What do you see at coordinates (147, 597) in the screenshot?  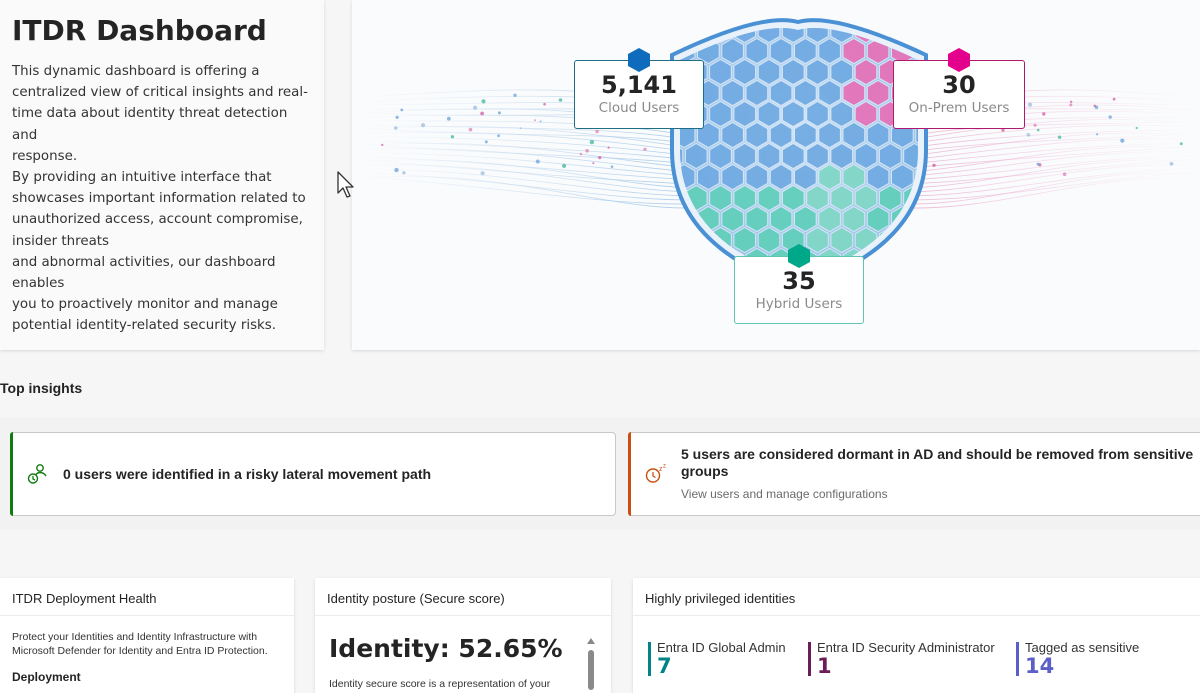 I see `deployment-health-header: ITDR Deployment Health` at bounding box center [147, 597].